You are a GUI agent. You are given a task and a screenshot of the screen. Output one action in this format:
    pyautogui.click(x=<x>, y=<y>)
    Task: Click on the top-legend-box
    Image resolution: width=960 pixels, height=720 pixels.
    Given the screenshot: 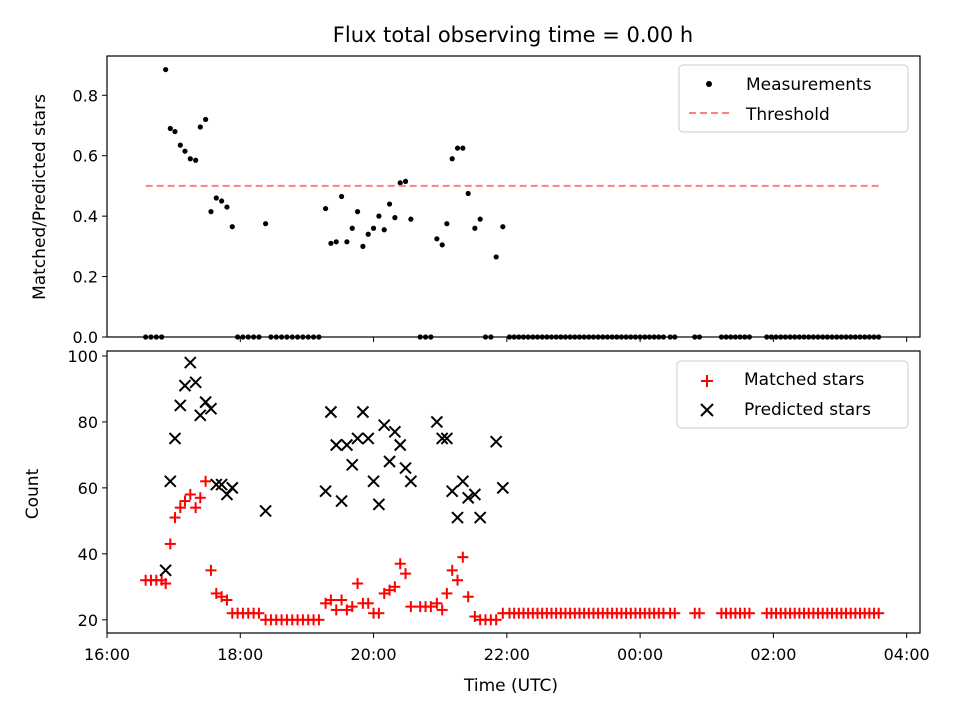 What is the action you would take?
    pyautogui.click(x=793, y=98)
    